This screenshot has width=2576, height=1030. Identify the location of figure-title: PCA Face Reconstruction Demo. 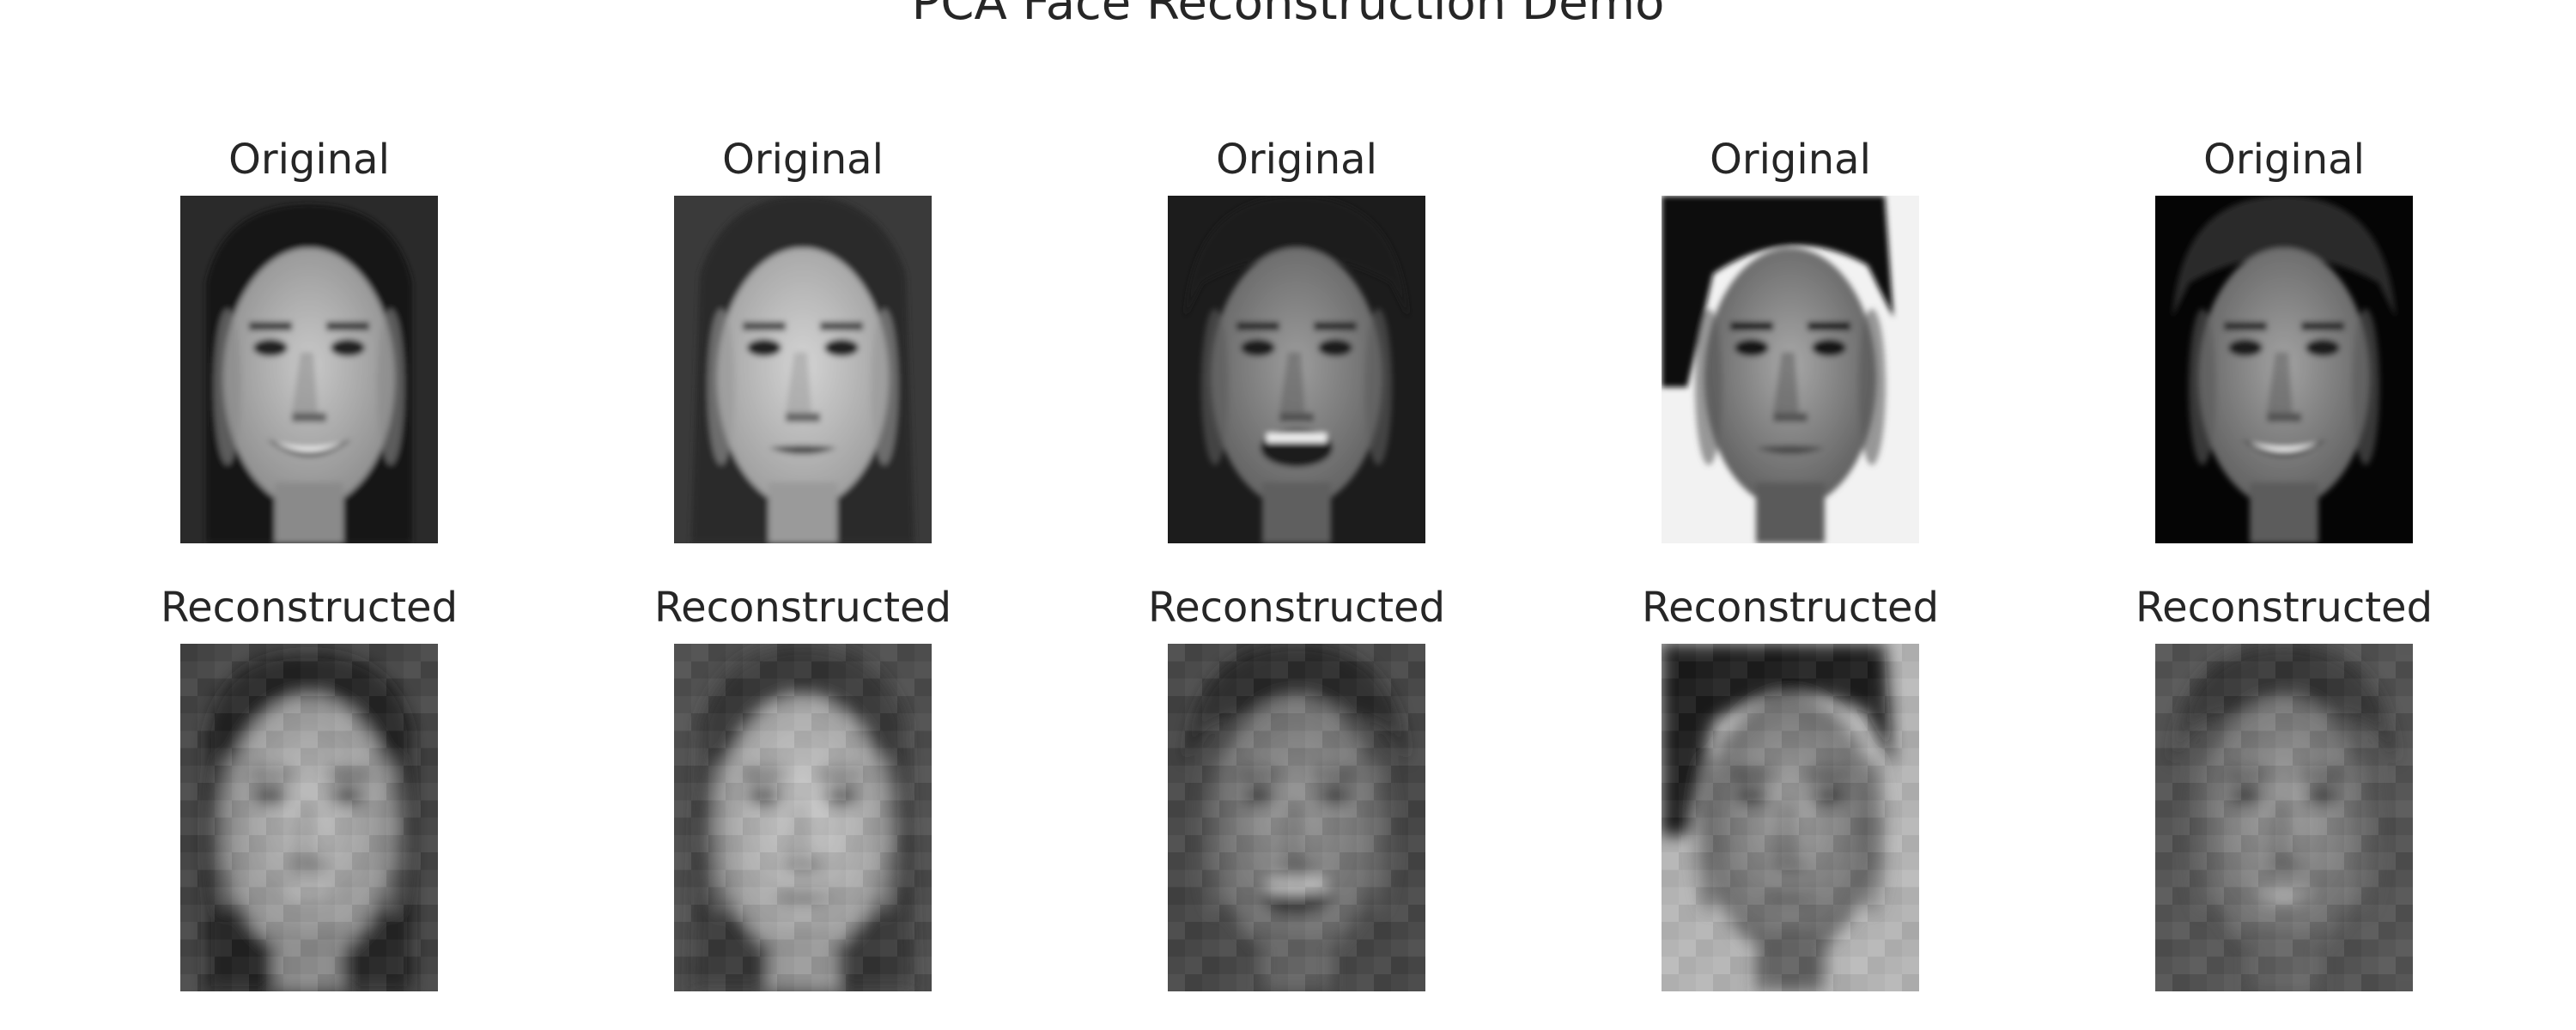
(1288, 15).